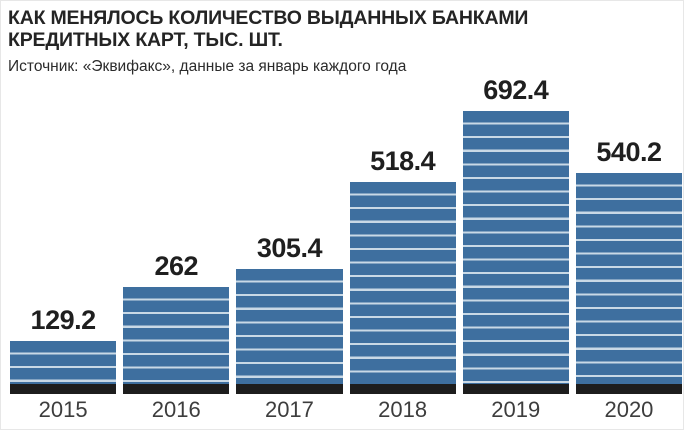 The width and height of the screenshot is (684, 430). Describe the element at coordinates (63, 236) in the screenshot. I see `bar-column: 129.2` at that location.